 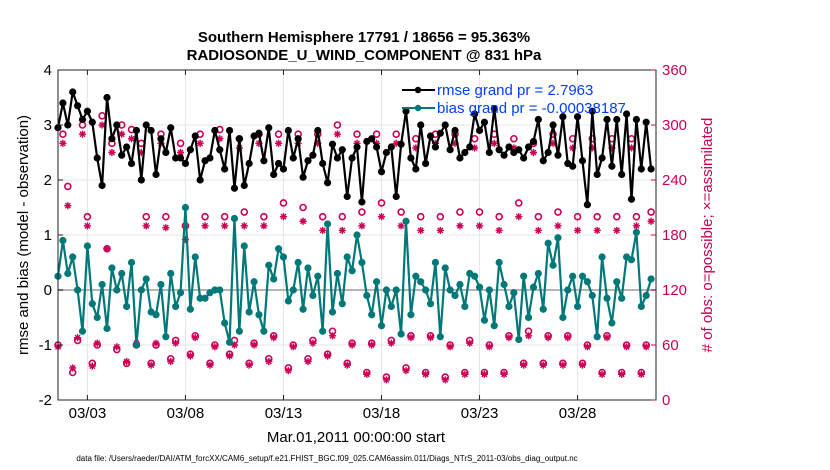 What do you see at coordinates (531, 108) in the screenshot?
I see `legend-bias-label: bias grand pr = -0.00038187` at bounding box center [531, 108].